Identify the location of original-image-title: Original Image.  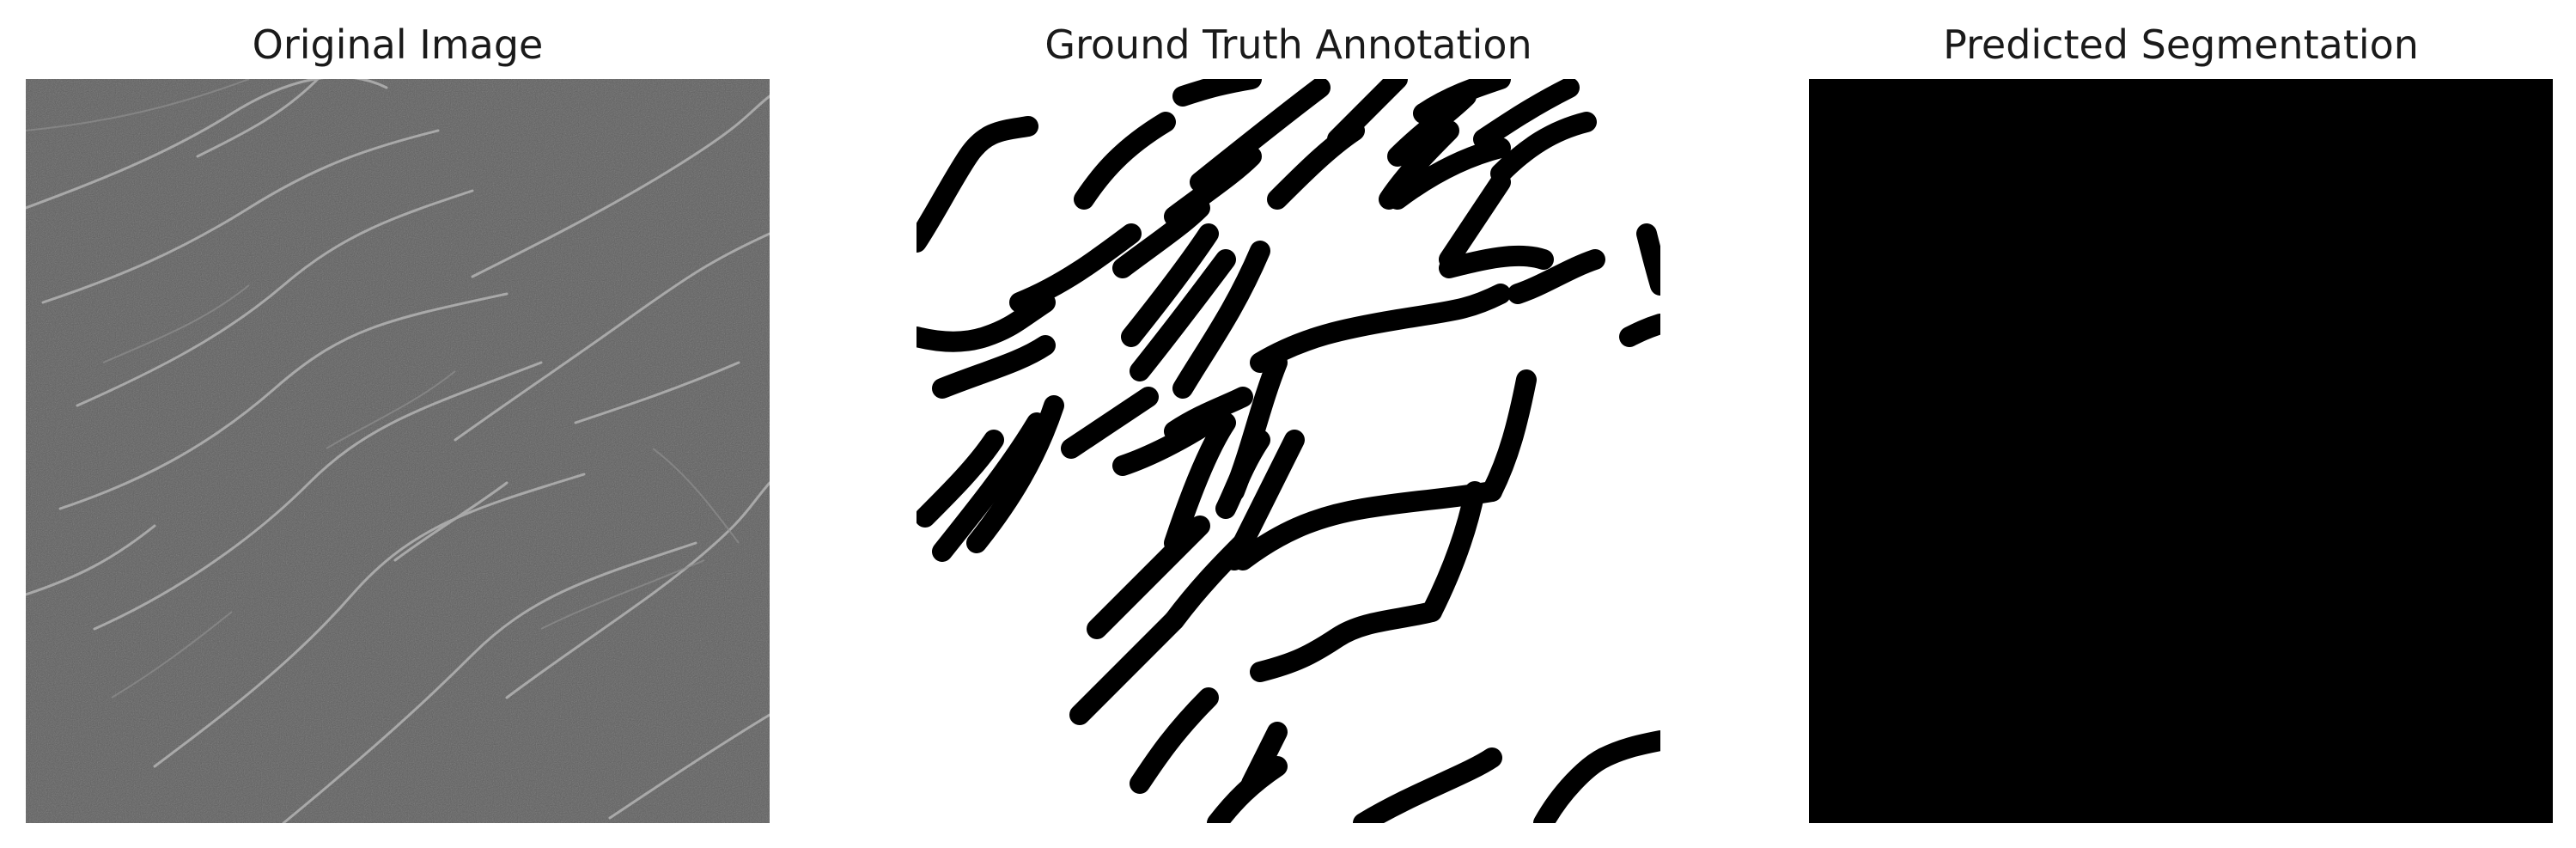
(398, 44).